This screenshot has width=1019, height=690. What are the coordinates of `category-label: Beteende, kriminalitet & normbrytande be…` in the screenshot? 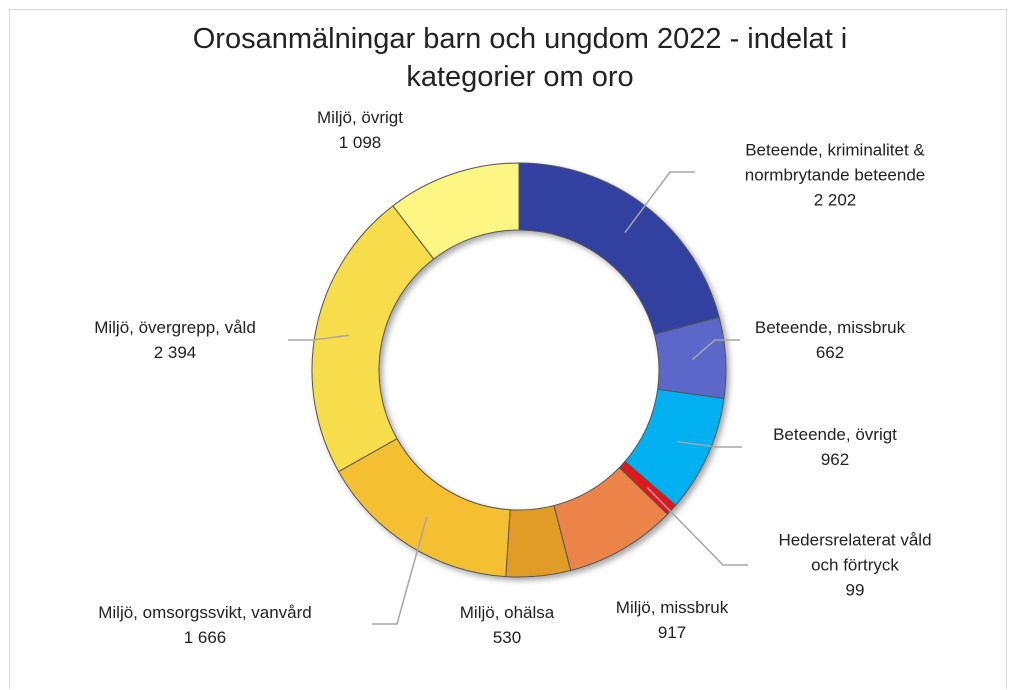 It's located at (835, 162).